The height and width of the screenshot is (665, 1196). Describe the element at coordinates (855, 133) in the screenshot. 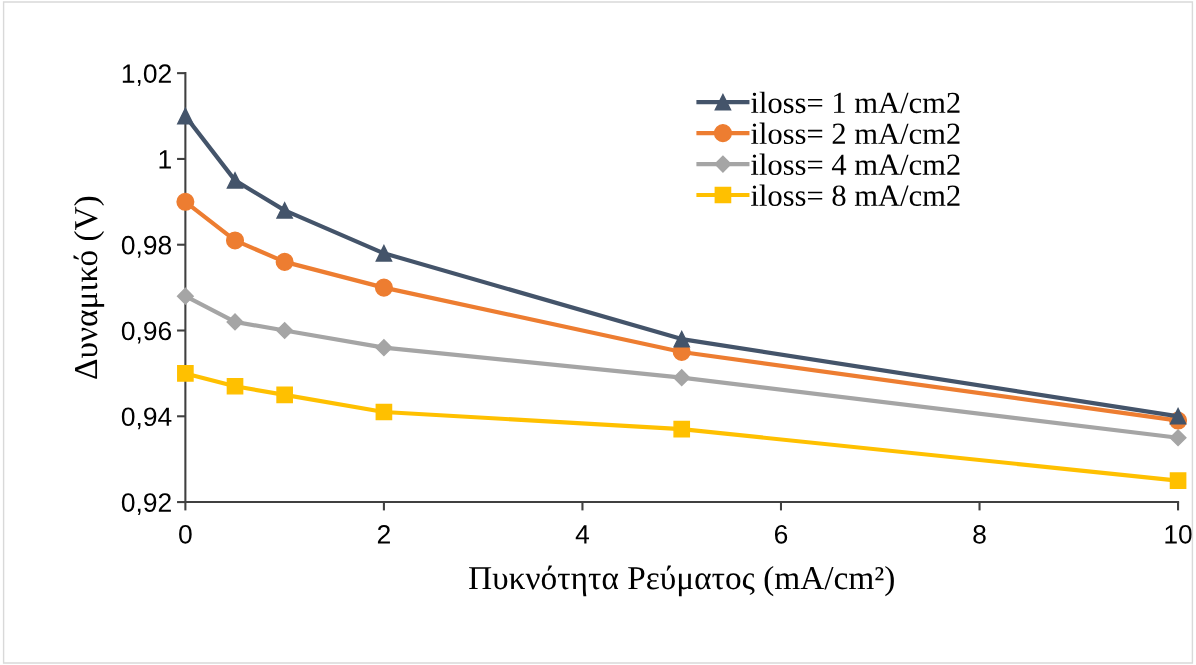

I see `legend-label: iloss= 2 mA/cm2` at that location.